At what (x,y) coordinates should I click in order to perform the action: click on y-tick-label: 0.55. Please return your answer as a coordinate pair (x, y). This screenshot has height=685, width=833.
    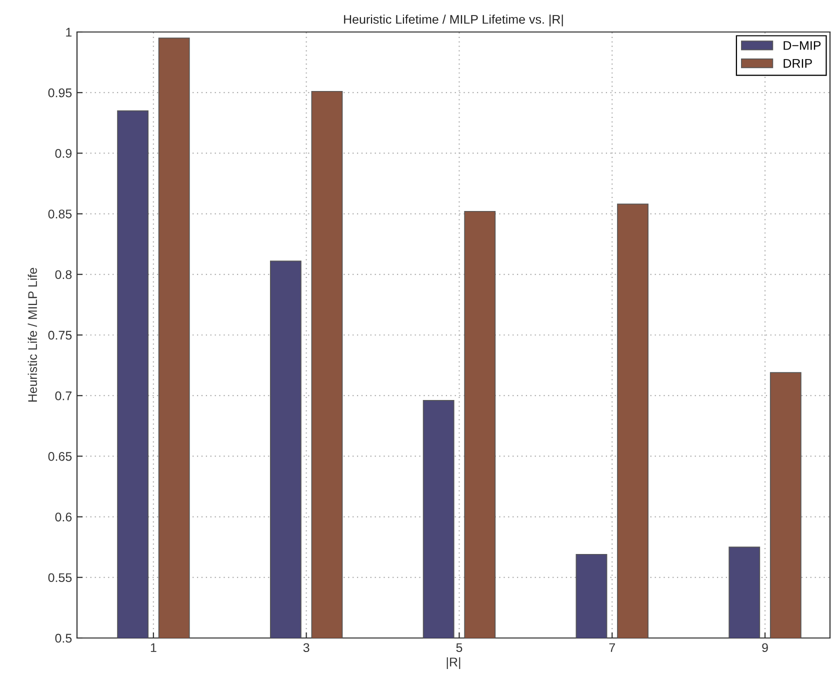
    Looking at the image, I should click on (60, 577).